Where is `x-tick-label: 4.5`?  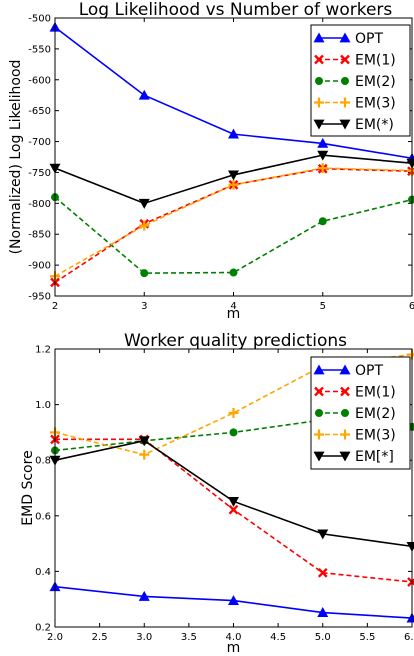
x-tick-label: 4.5 is located at coordinates (278, 637).